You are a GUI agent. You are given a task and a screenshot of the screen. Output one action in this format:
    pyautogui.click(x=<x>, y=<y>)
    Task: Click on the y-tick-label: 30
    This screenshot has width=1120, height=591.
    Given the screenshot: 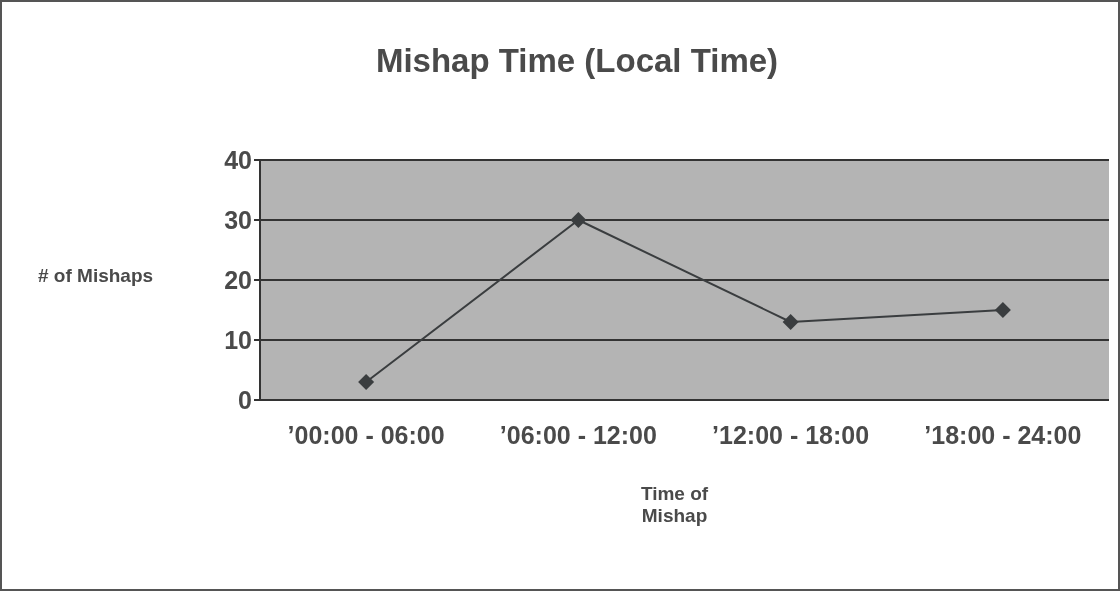 What is the action you would take?
    pyautogui.click(x=238, y=219)
    